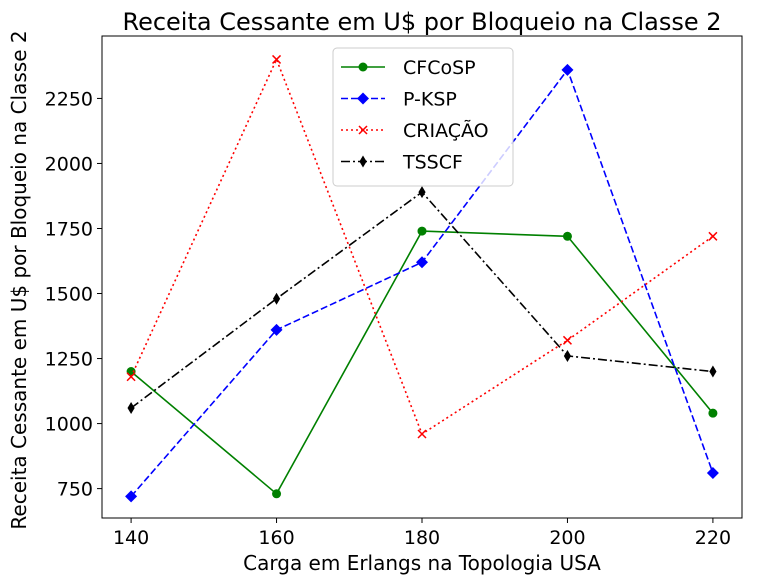 The height and width of the screenshot is (583, 764). What do you see at coordinates (439, 68) in the screenshot?
I see `legend-label-cfcosp: CFCoSP` at bounding box center [439, 68].